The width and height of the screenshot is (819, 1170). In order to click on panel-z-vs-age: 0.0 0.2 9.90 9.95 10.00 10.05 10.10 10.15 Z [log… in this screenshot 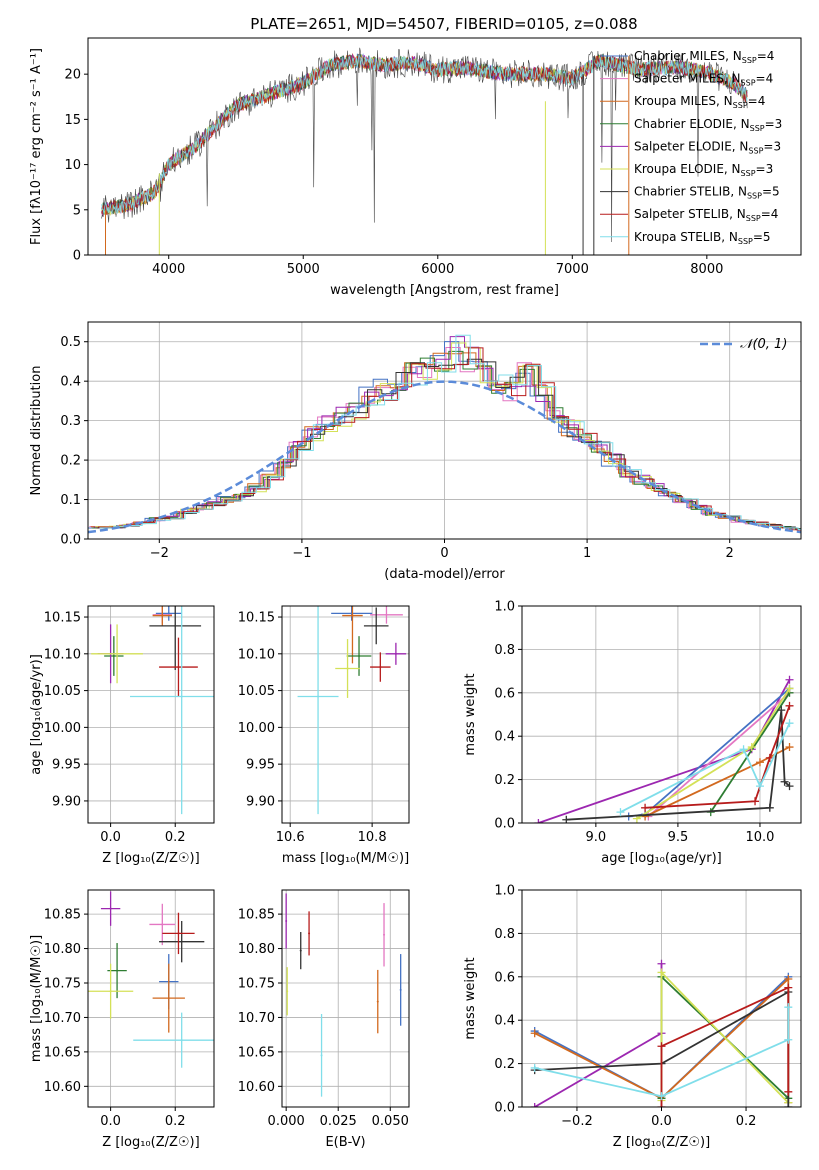, I will do `click(122, 735)`.